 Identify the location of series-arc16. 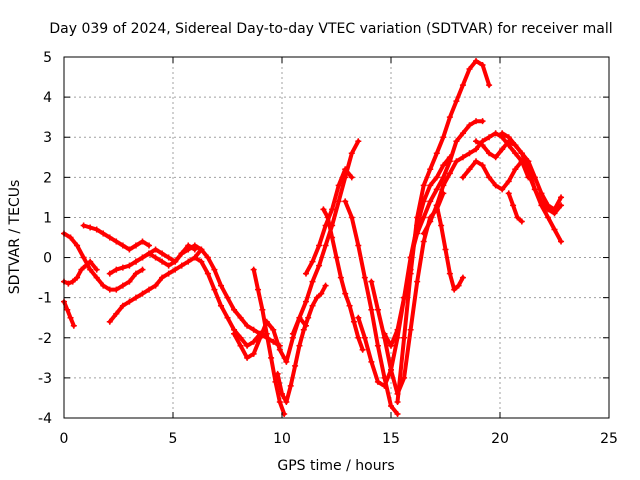
(371, 307).